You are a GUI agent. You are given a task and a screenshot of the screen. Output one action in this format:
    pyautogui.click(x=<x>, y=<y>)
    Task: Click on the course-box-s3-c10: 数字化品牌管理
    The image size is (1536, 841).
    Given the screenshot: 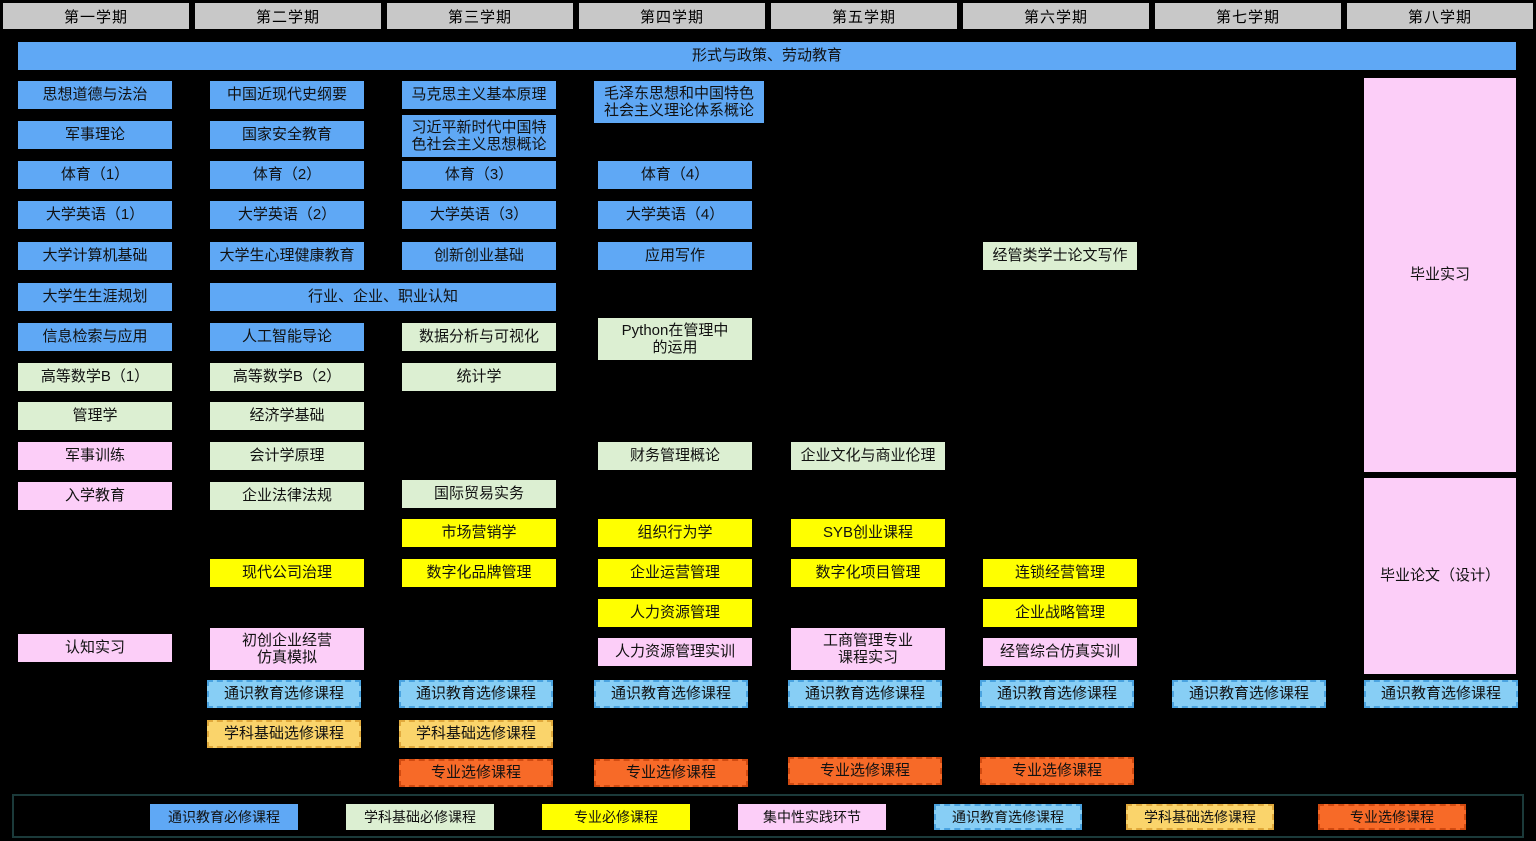 What is the action you would take?
    pyautogui.click(x=479, y=573)
    